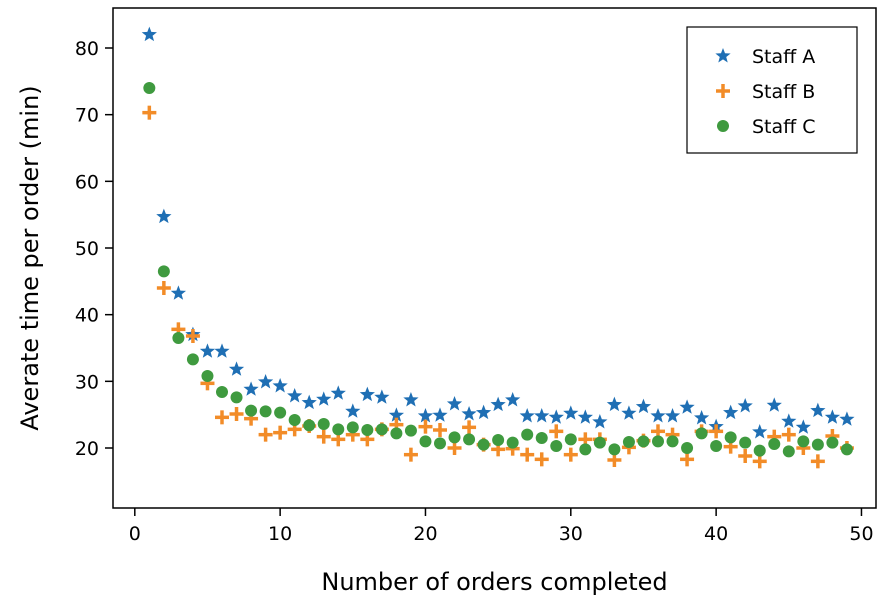 The image size is (878, 602). Describe the element at coordinates (135, 534) in the screenshot. I see `x-tick-label: 0` at that location.